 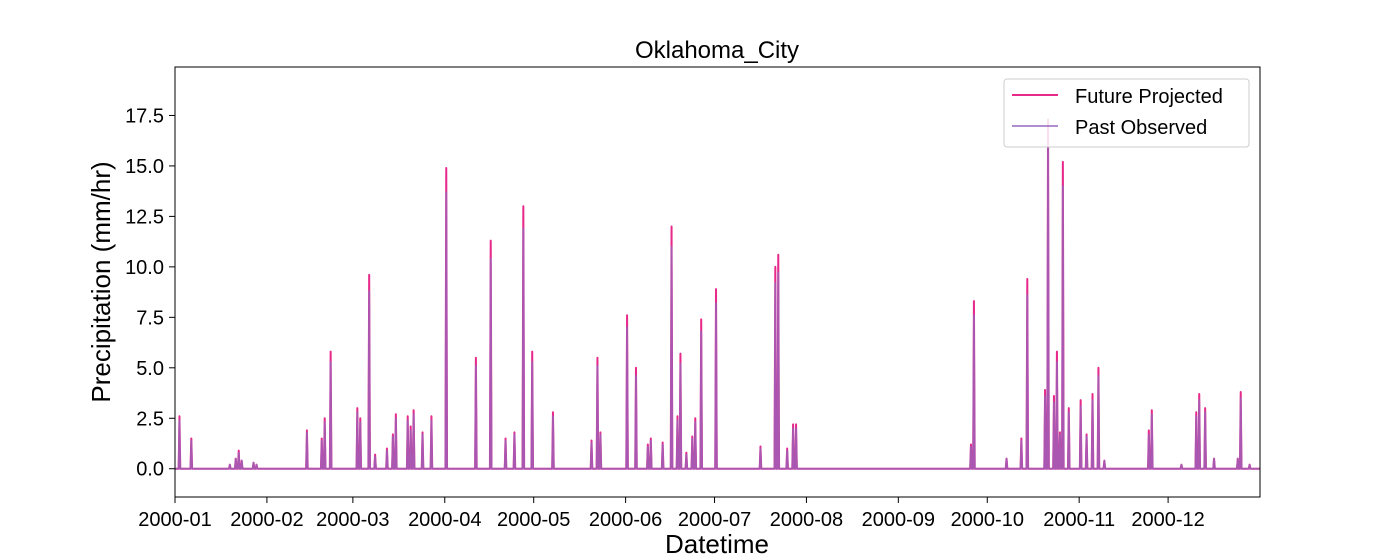 I want to click on y-tick-label: 15.0, so click(x=144, y=167).